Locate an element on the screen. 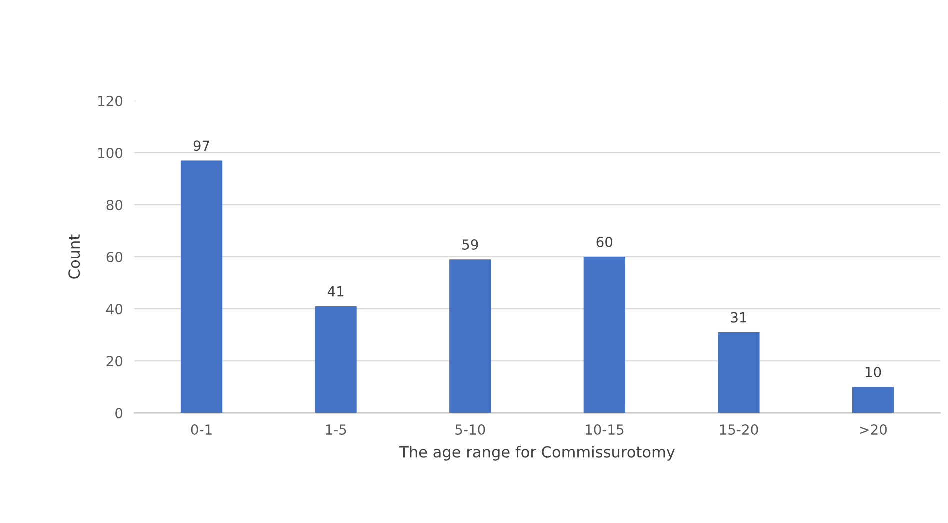  data-label: 41 is located at coordinates (336, 291).